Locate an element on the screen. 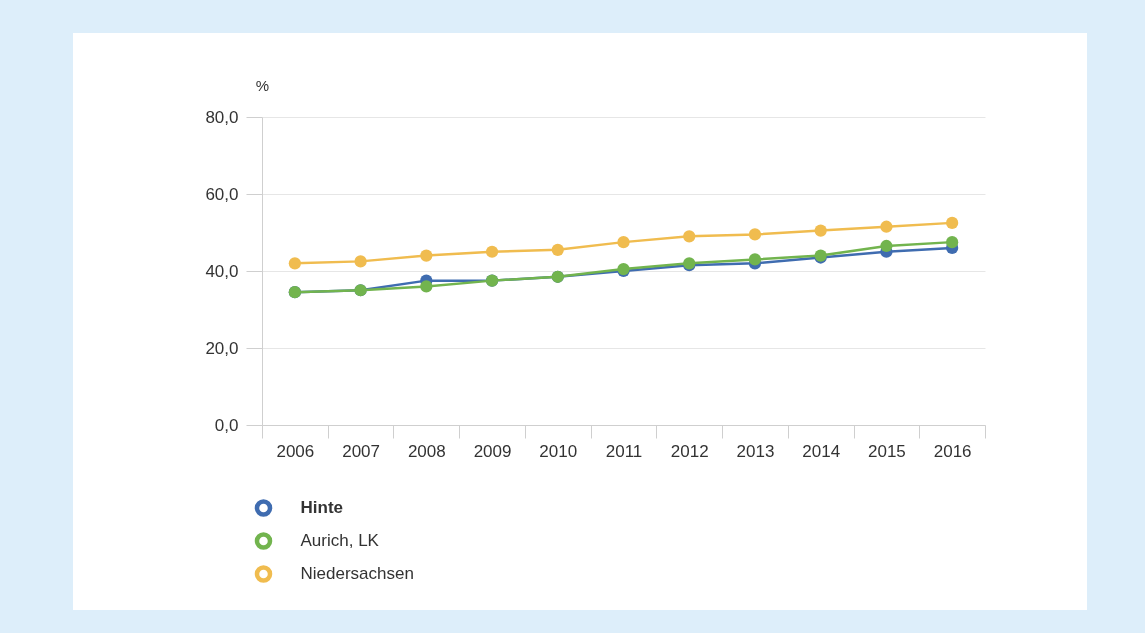 Image resolution: width=1145 pixels, height=633 pixels. x-tick-label: 2009 is located at coordinates (492, 451).